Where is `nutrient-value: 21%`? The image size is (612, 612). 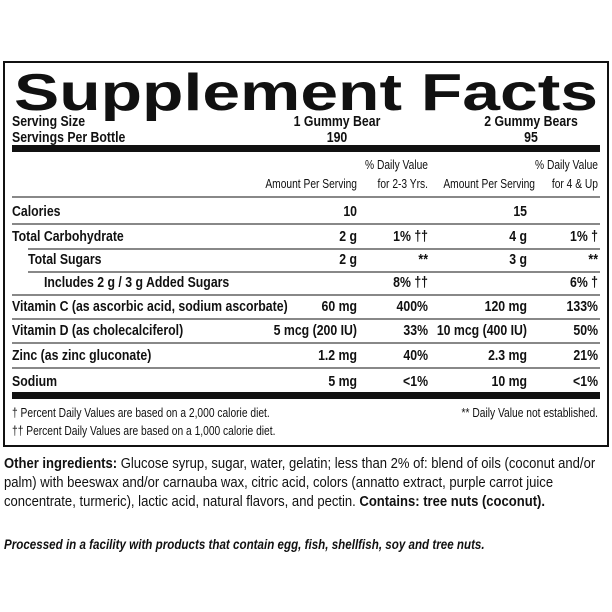
nutrient-value: 21% is located at coordinates (585, 355).